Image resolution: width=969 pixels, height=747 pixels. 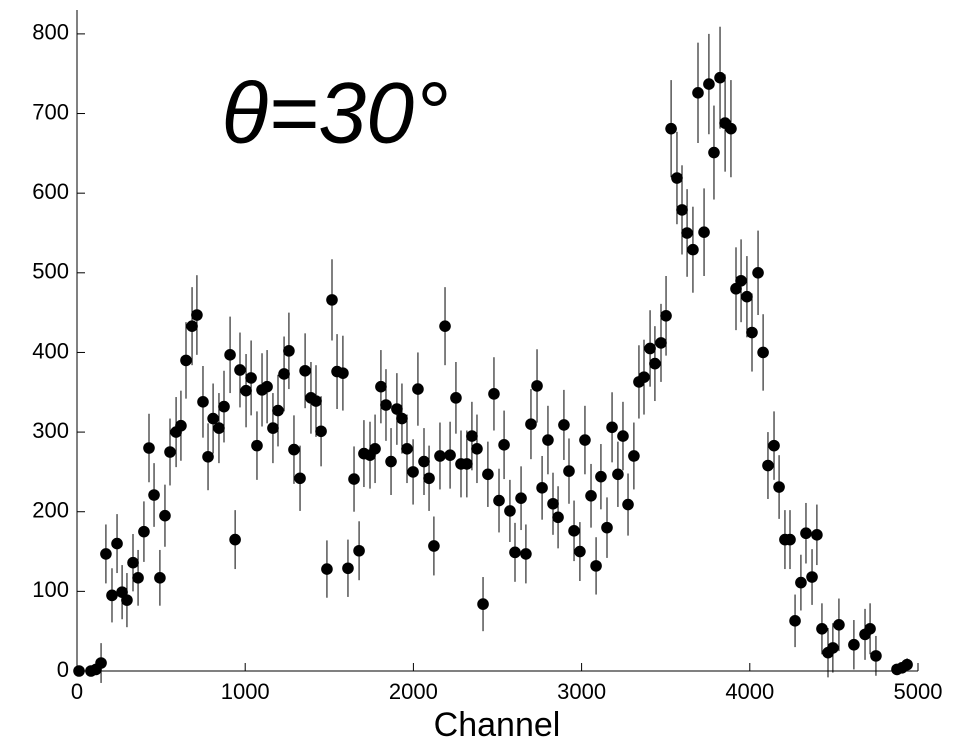 What do you see at coordinates (749, 691) in the screenshot?
I see `x-tick-label: 4000` at bounding box center [749, 691].